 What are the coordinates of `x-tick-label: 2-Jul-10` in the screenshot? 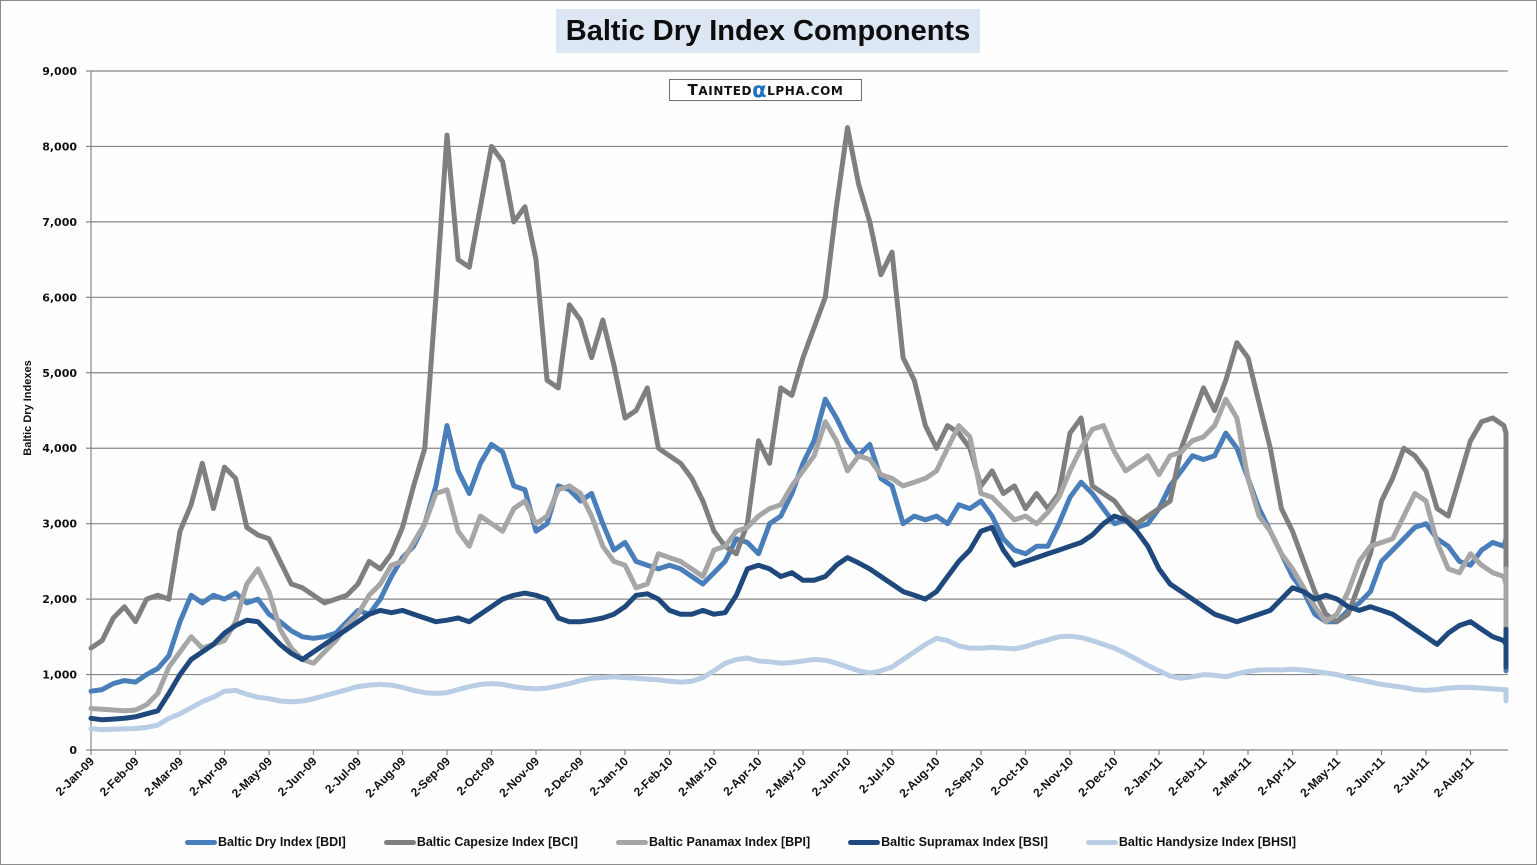 It's located at (877, 775).